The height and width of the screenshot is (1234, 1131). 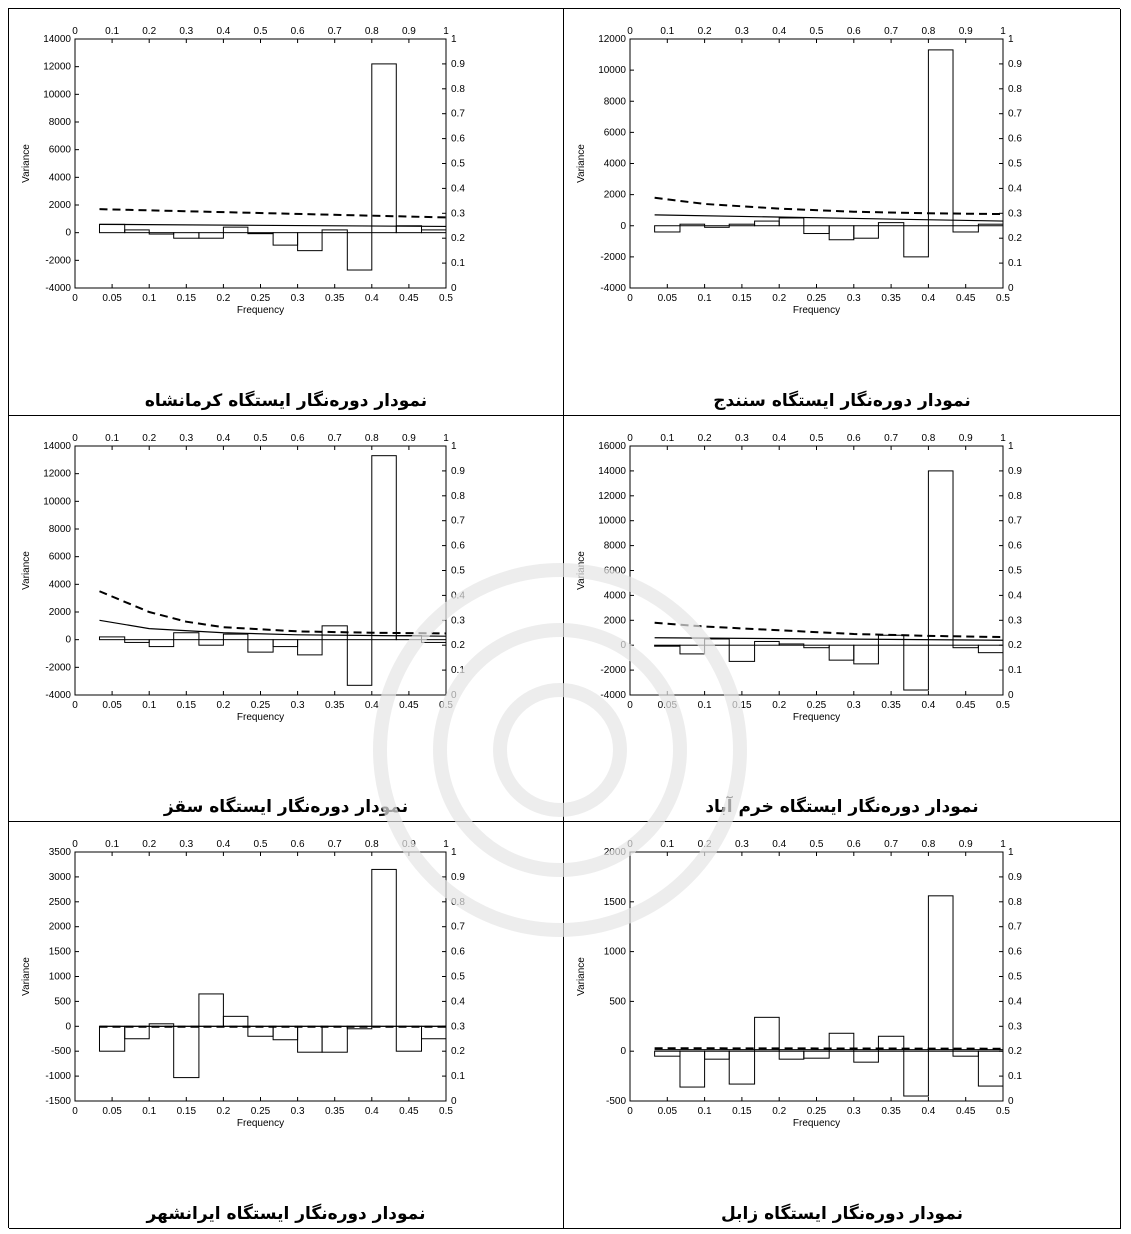 What do you see at coordinates (60, 557) in the screenshot?
I see `y-tick-label: 6000` at bounding box center [60, 557].